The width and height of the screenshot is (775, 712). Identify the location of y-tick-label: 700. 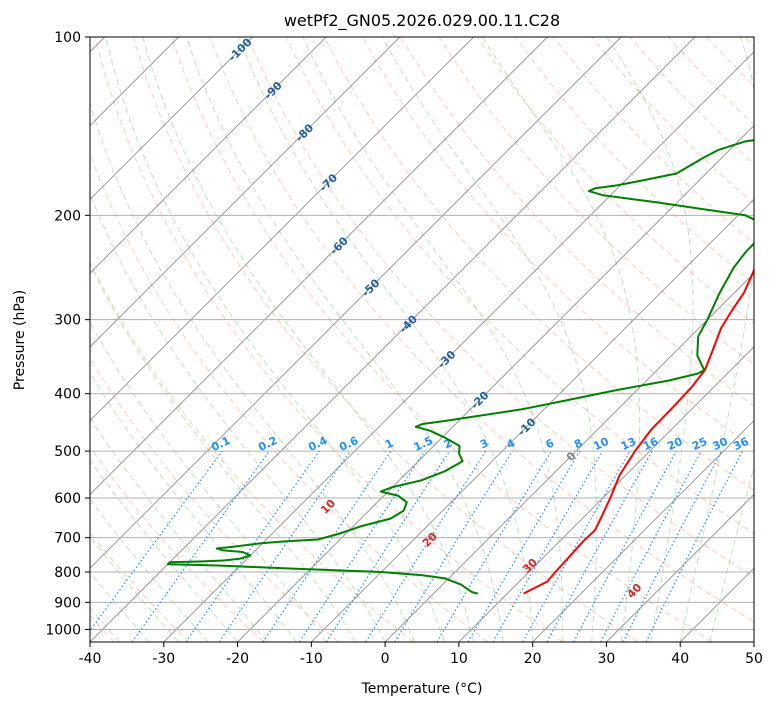
(67, 539).